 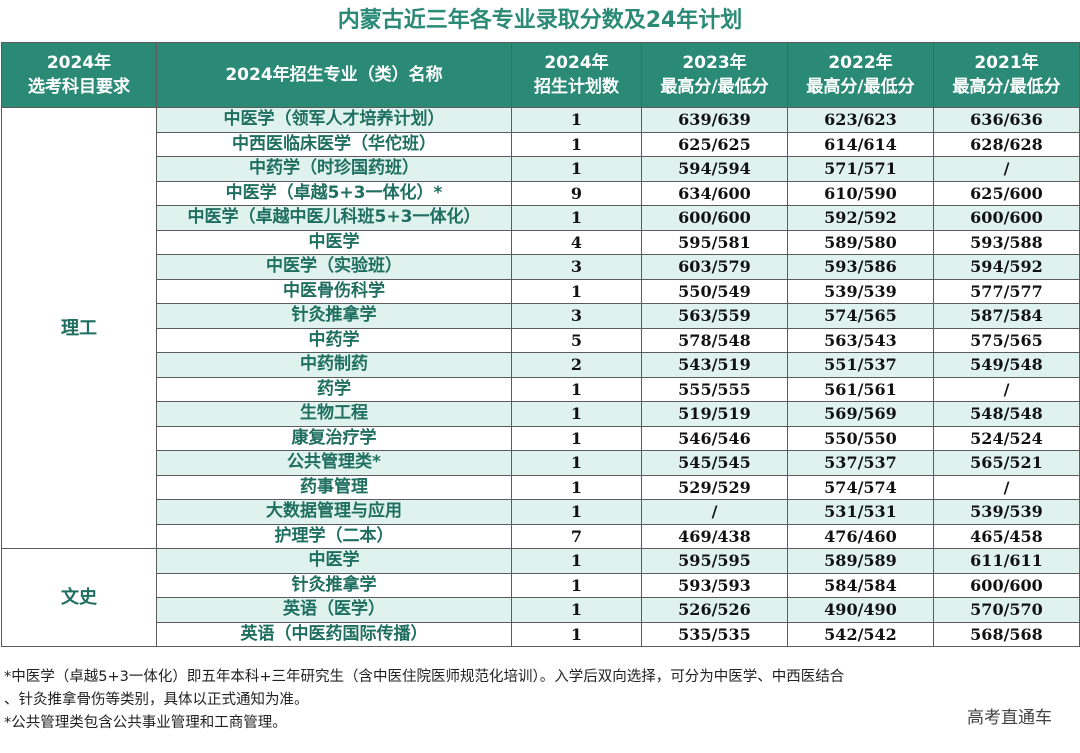 I want to click on major-cell: 公共管理类*, so click(x=334, y=463).